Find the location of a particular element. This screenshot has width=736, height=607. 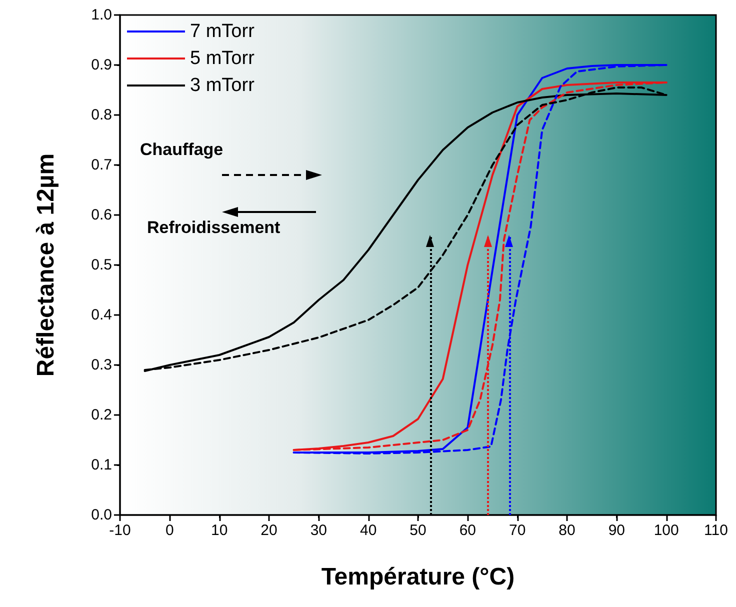

y-tick-label: 0.6 is located at coordinates (101, 215).